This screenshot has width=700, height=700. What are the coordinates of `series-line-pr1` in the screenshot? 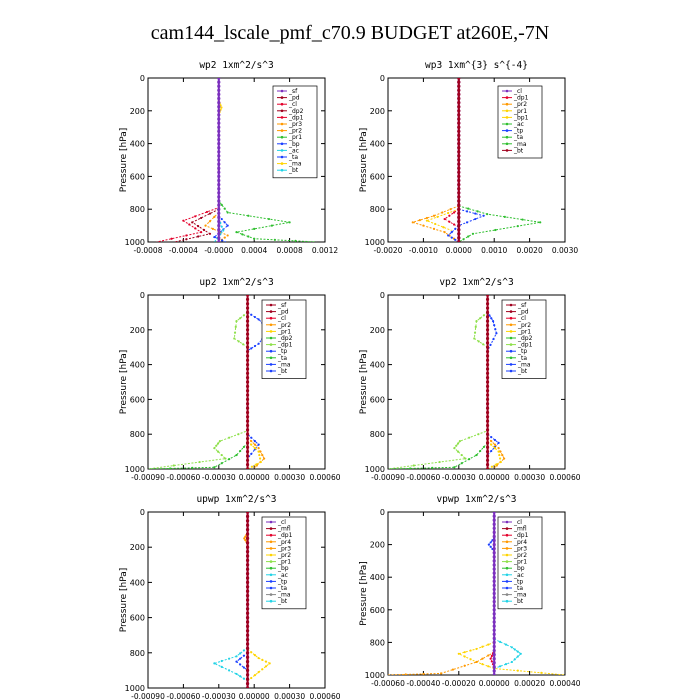 It's located at (254, 454).